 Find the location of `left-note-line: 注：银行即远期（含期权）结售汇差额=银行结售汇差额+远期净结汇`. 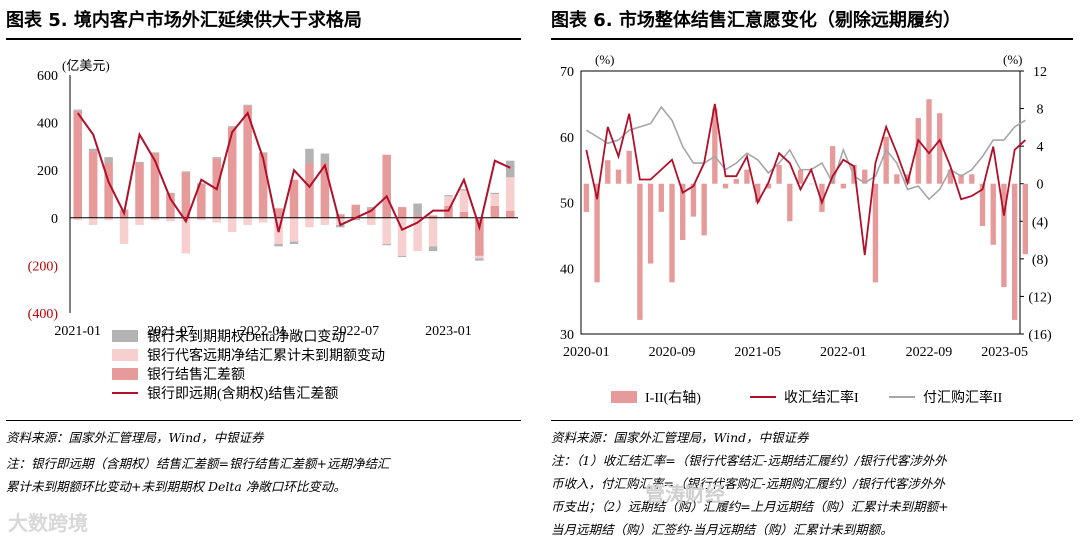

left-note-line: 注：银行即远期（含期权）结售汇差额=银行结售汇差额+远期净结汇 is located at coordinates (198, 463).